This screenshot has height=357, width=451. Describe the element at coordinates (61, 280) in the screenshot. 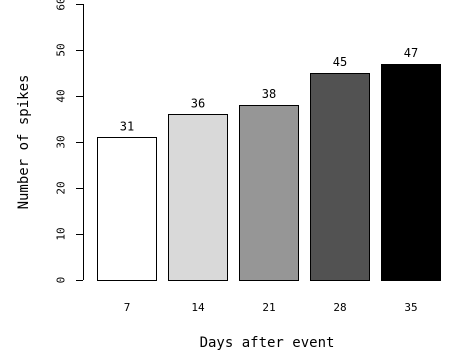

I see `y-tick-label: 0` at that location.